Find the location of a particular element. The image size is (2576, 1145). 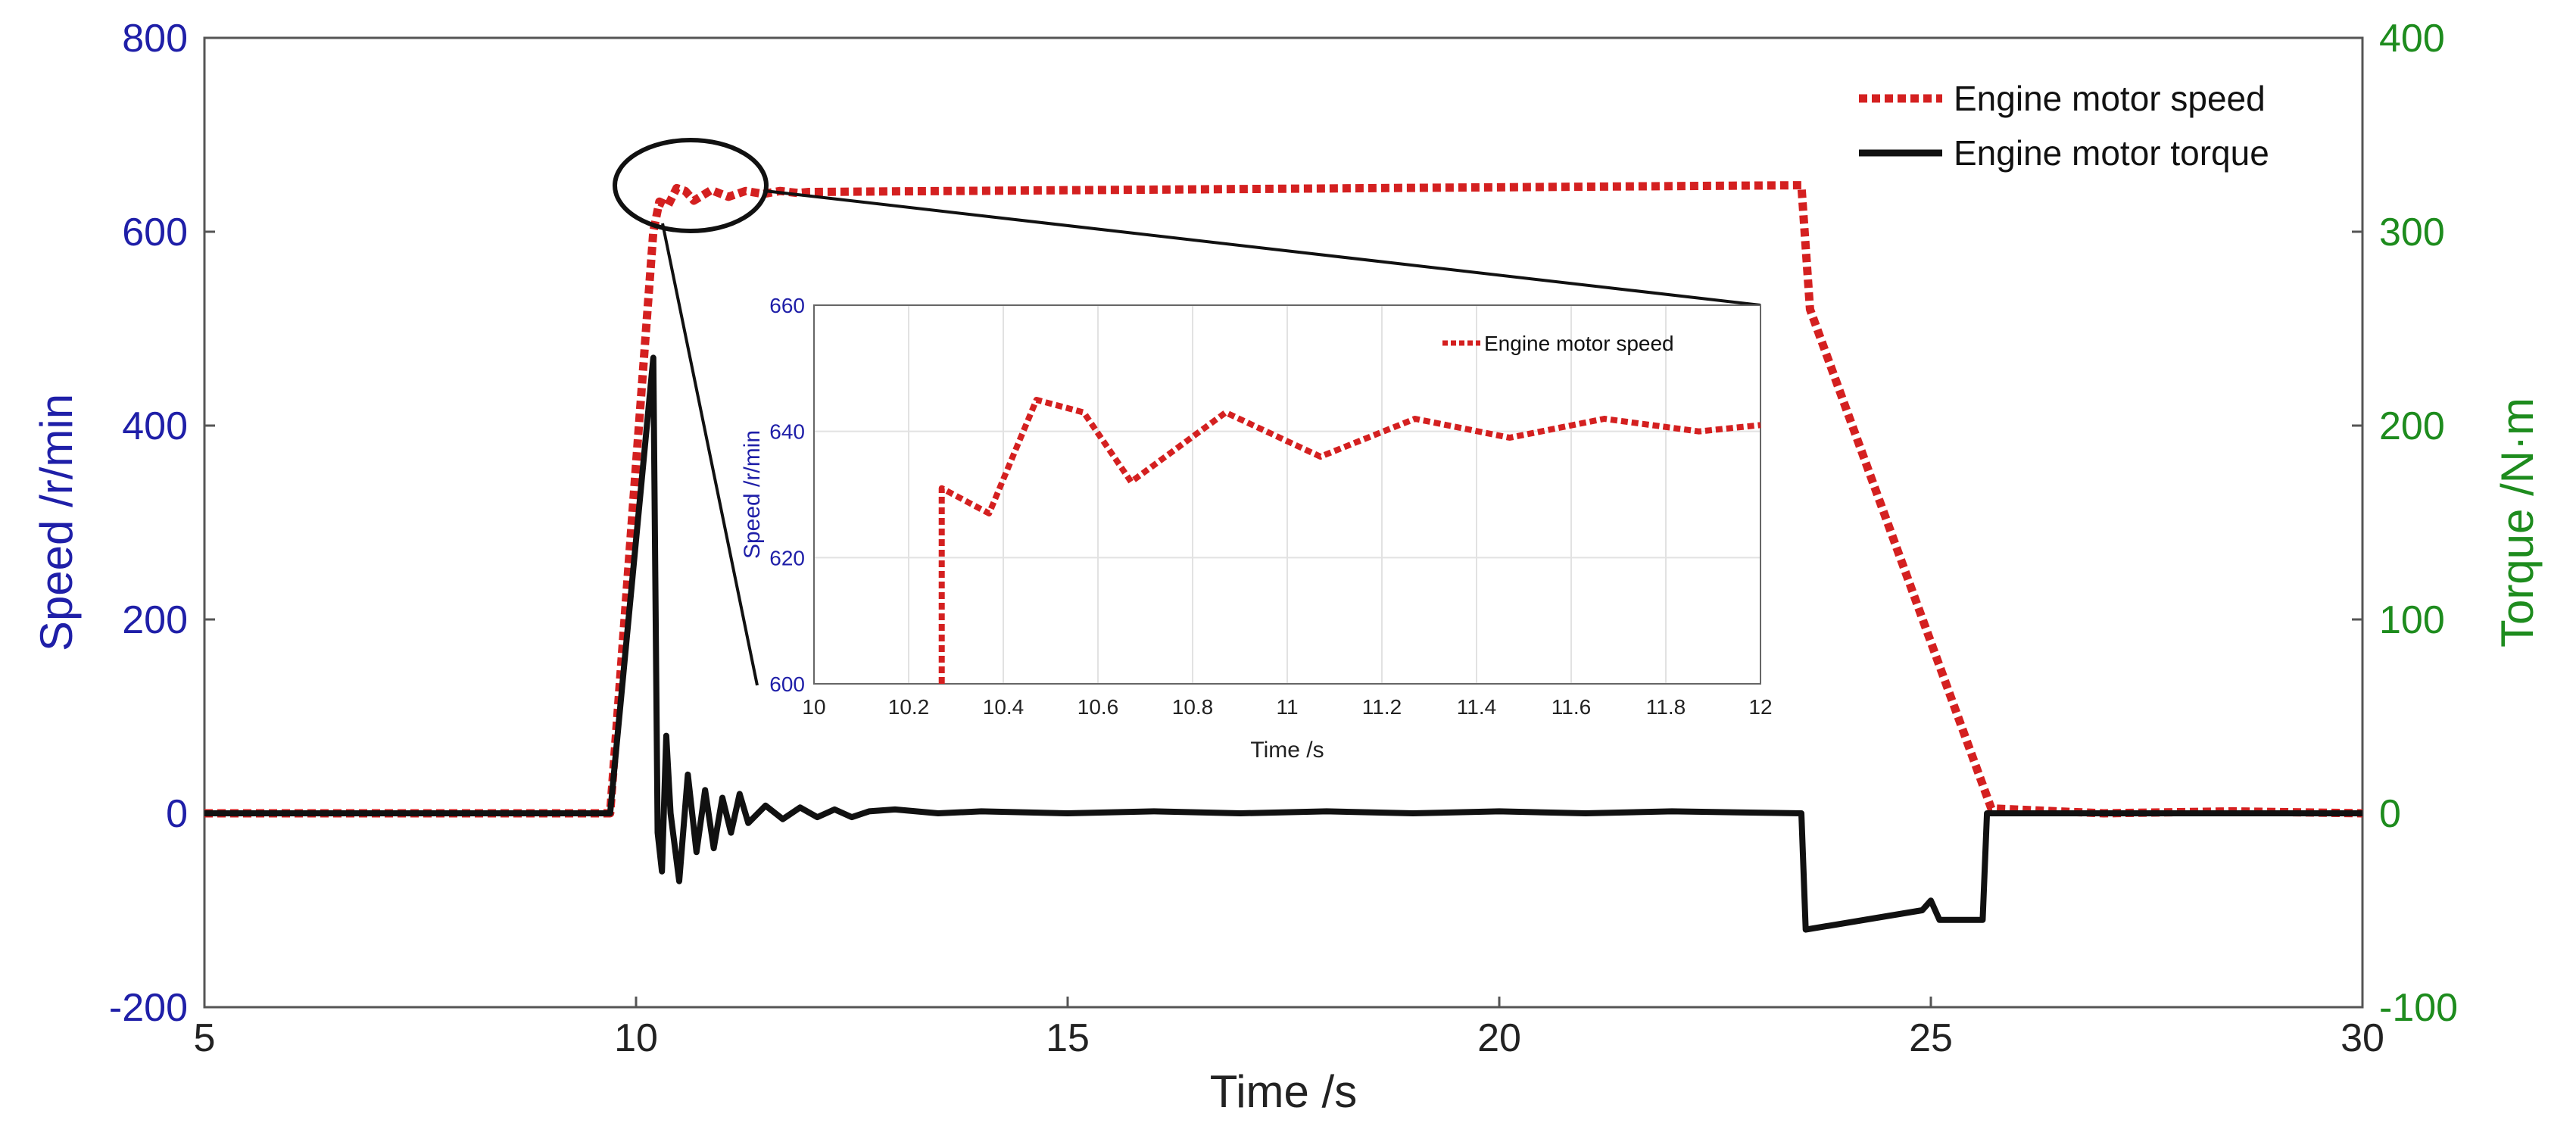

left-y-tick-label-200: 200 is located at coordinates (155, 620).